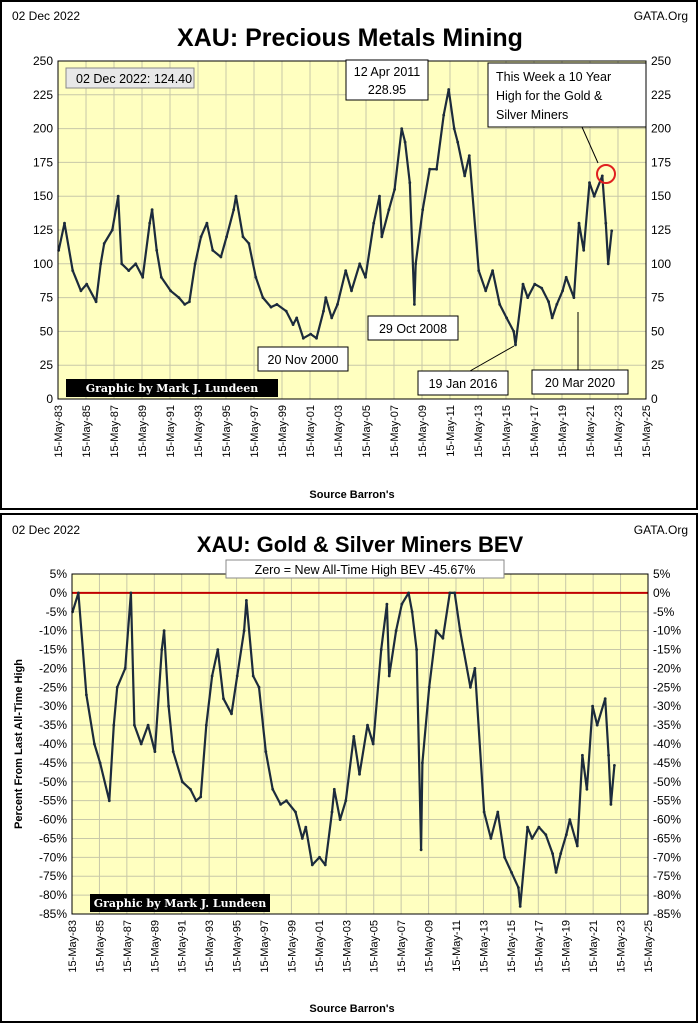 The image size is (700, 1024). Describe the element at coordinates (667, 914) in the screenshot. I see `y-tick-label-right: -85%` at that location.